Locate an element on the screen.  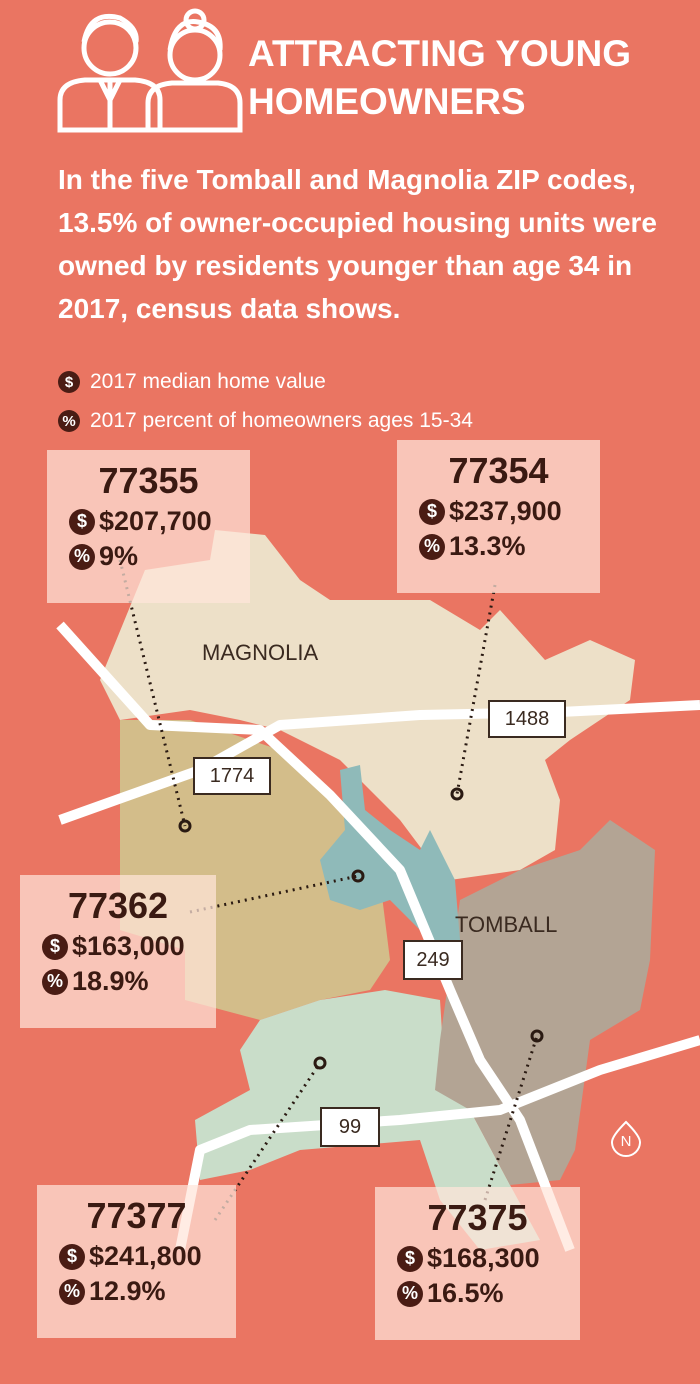
home-value-row: $ $241,800 is located at coordinates (147, 1256).